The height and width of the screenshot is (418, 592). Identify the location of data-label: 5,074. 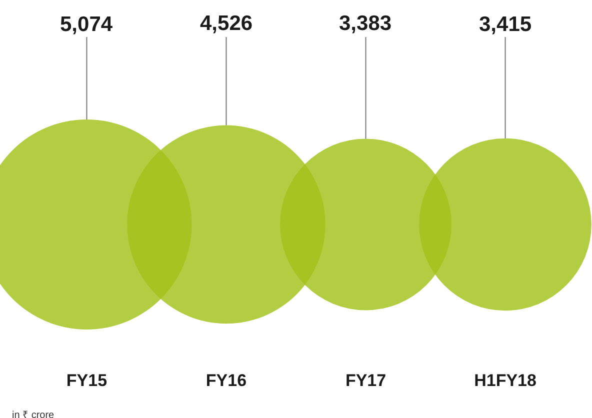
(86, 24).